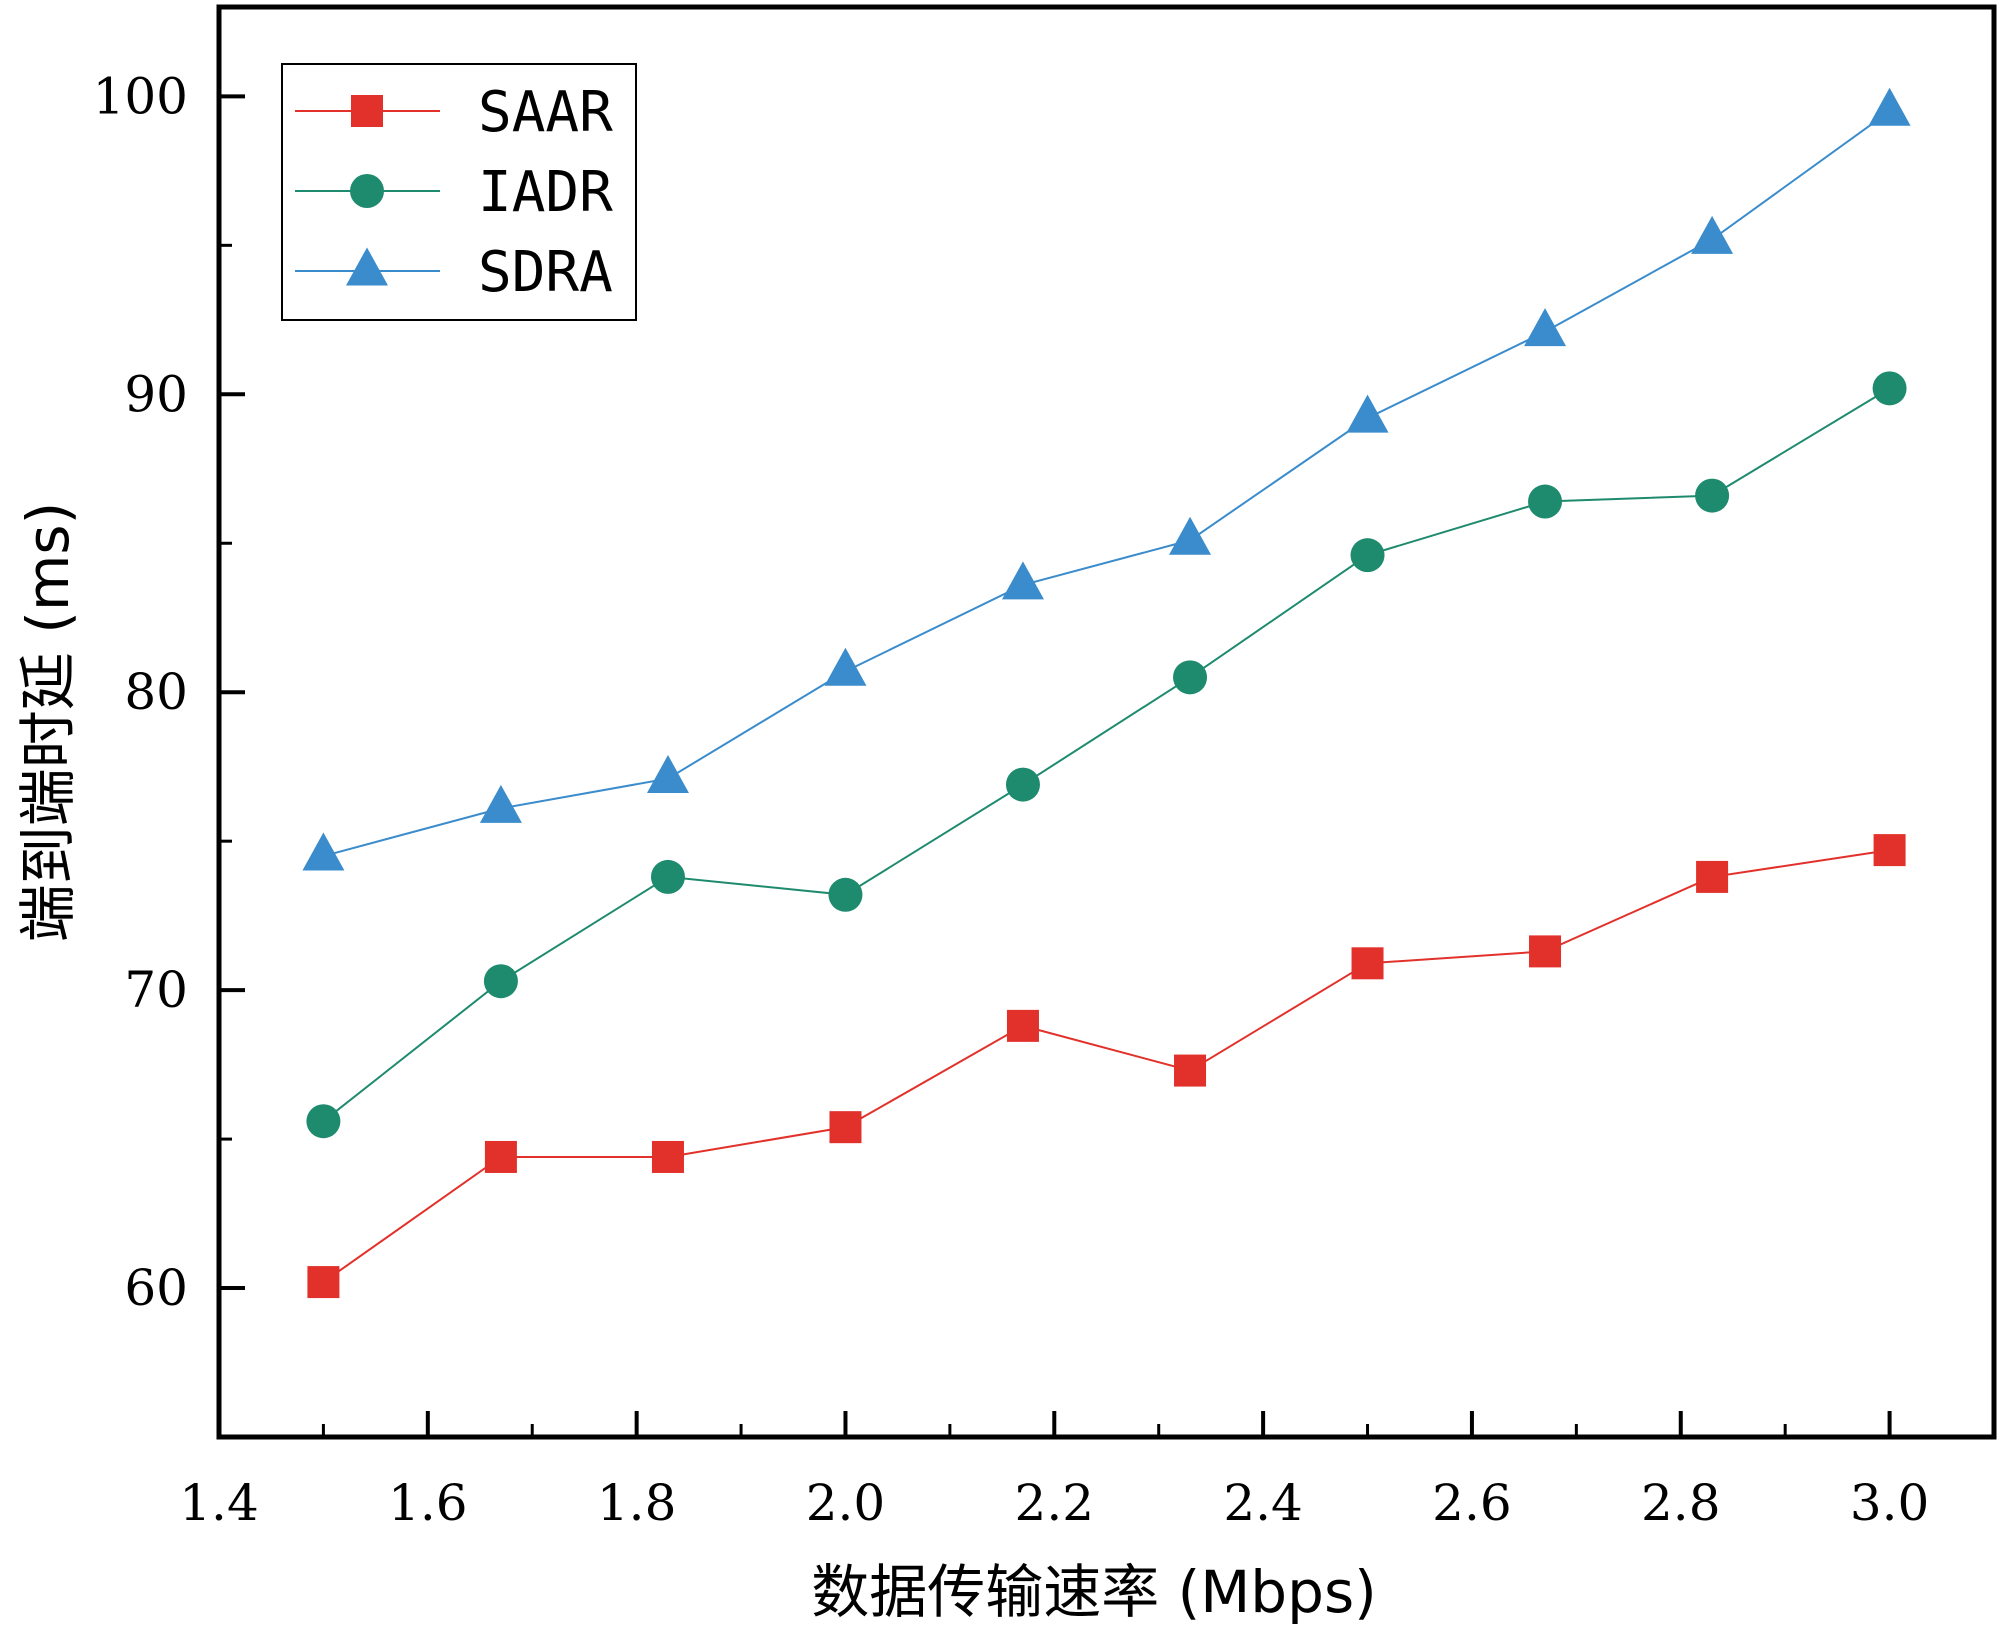 This screenshot has width=2000, height=1634. Describe the element at coordinates (1055, 1503) in the screenshot. I see `x-tick-label: 2.2` at that location.